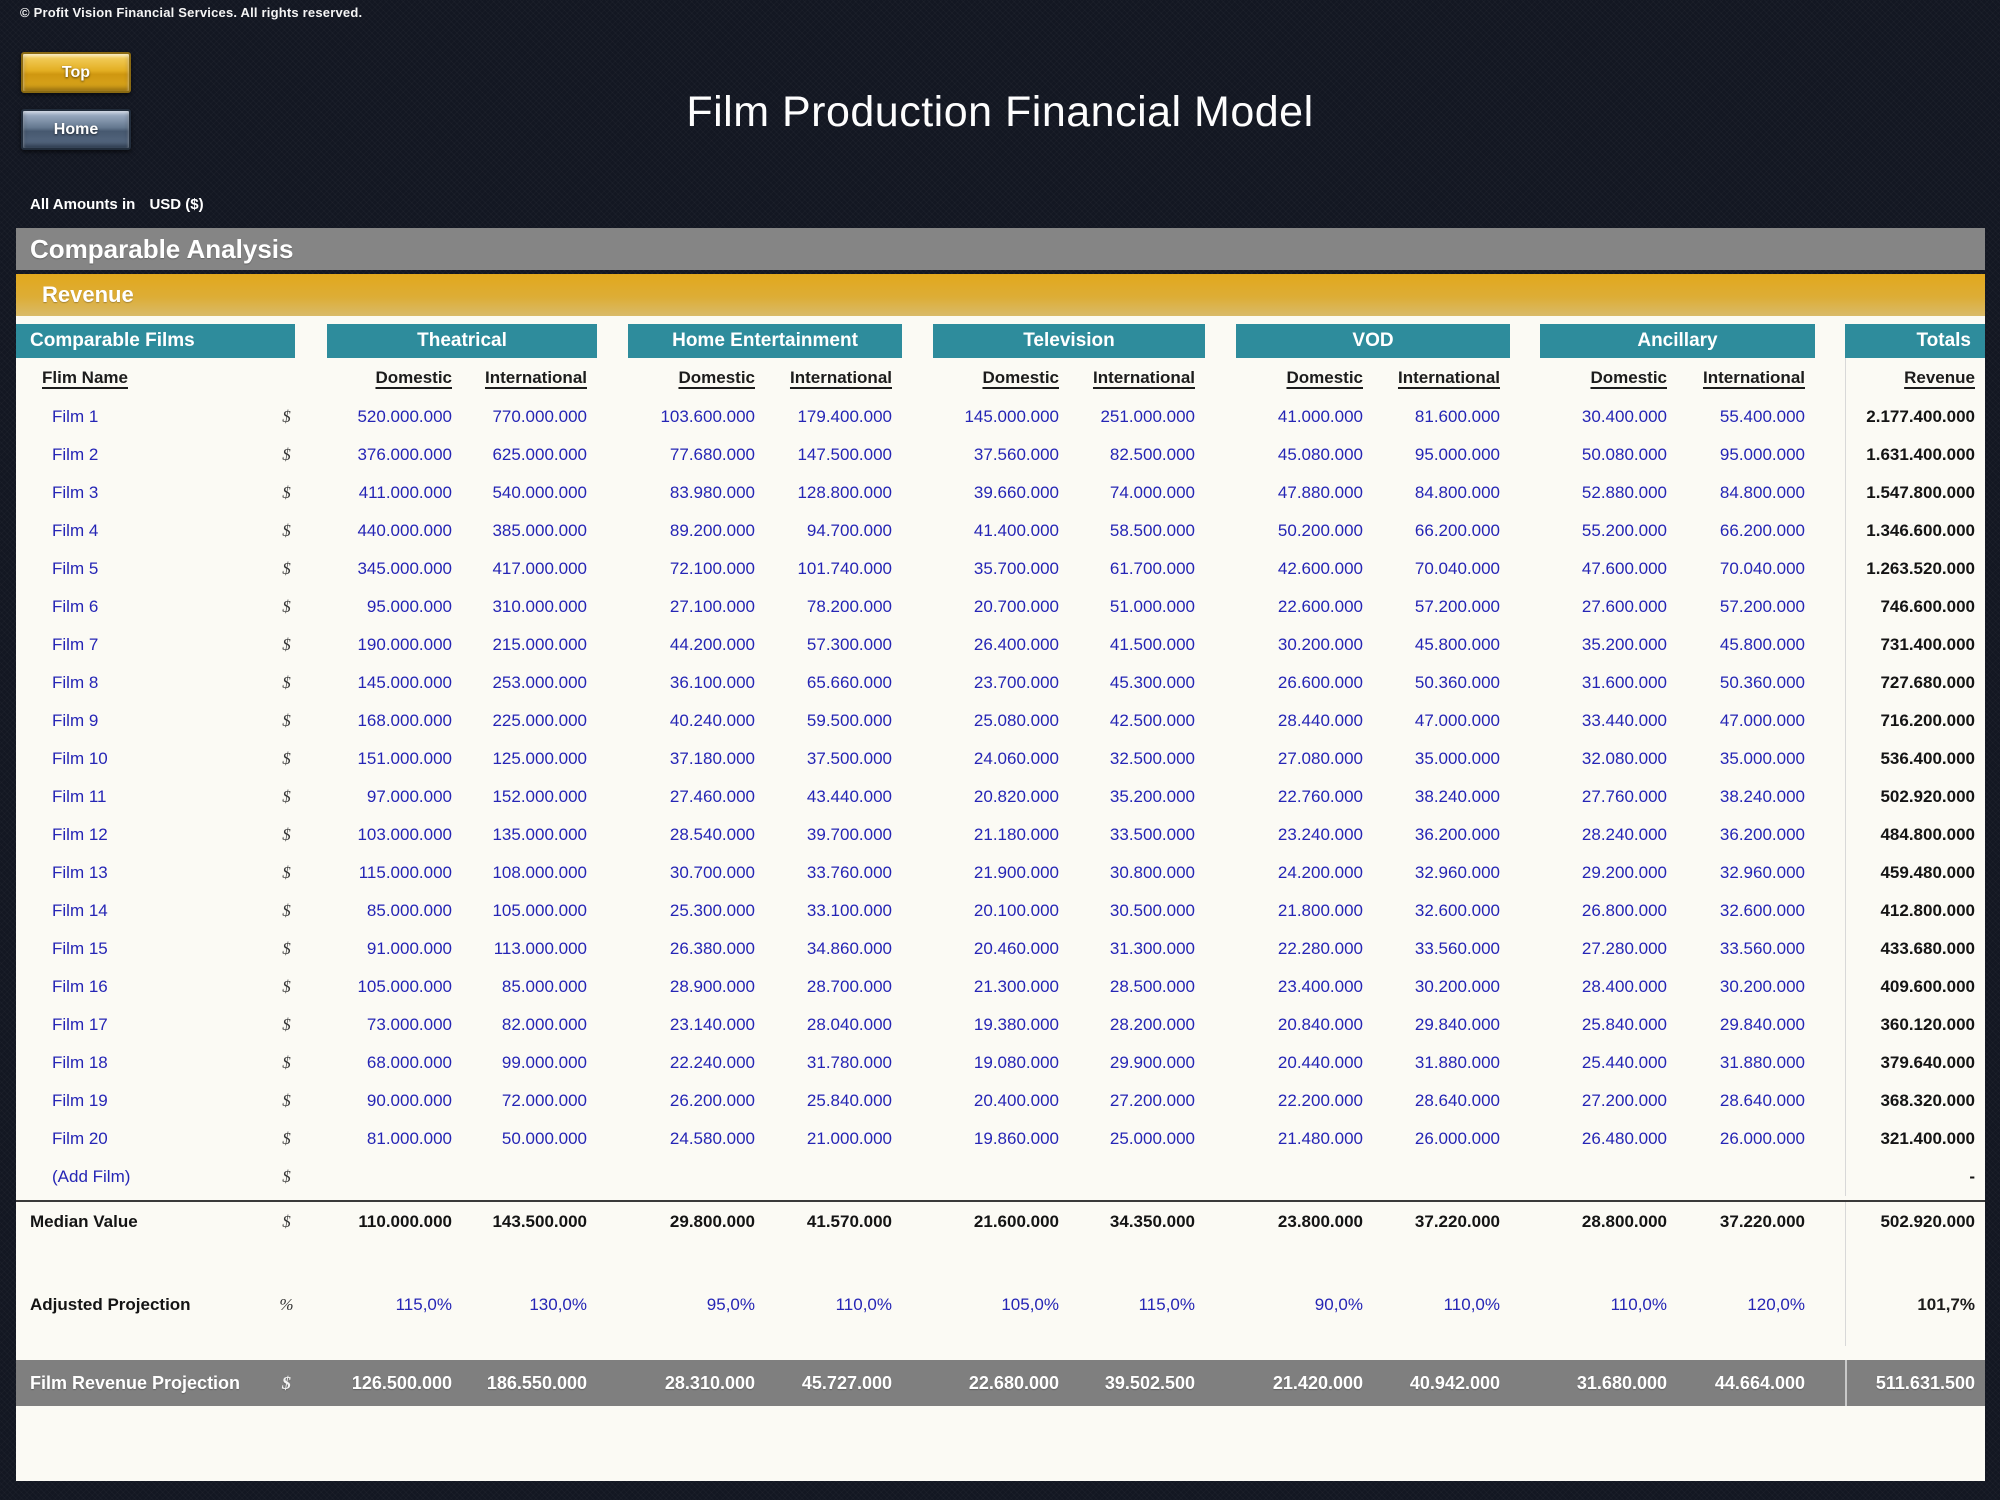 The height and width of the screenshot is (1500, 2000). What do you see at coordinates (1320, 682) in the screenshot?
I see `revenue-value-cell: 26.600.000` at bounding box center [1320, 682].